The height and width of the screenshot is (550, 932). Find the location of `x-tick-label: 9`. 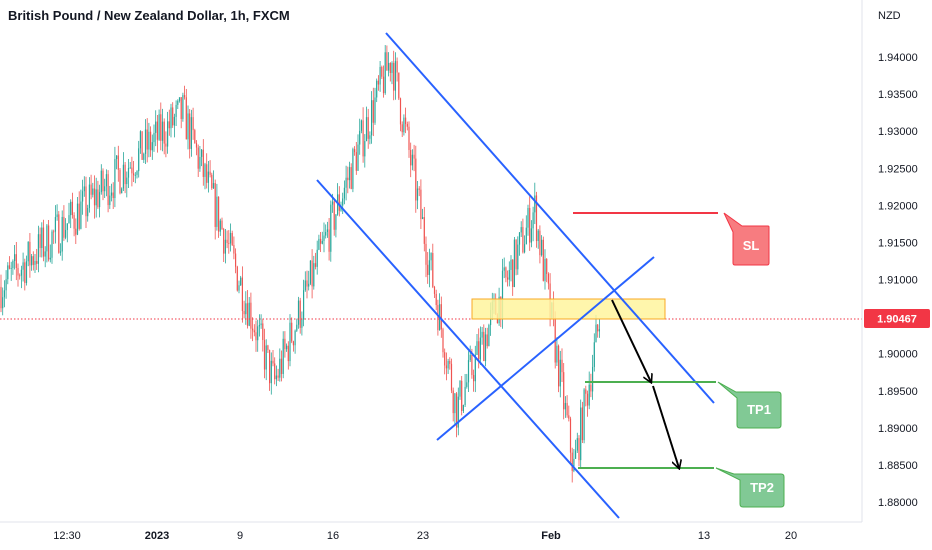

x-tick-label: 9 is located at coordinates (240, 536).